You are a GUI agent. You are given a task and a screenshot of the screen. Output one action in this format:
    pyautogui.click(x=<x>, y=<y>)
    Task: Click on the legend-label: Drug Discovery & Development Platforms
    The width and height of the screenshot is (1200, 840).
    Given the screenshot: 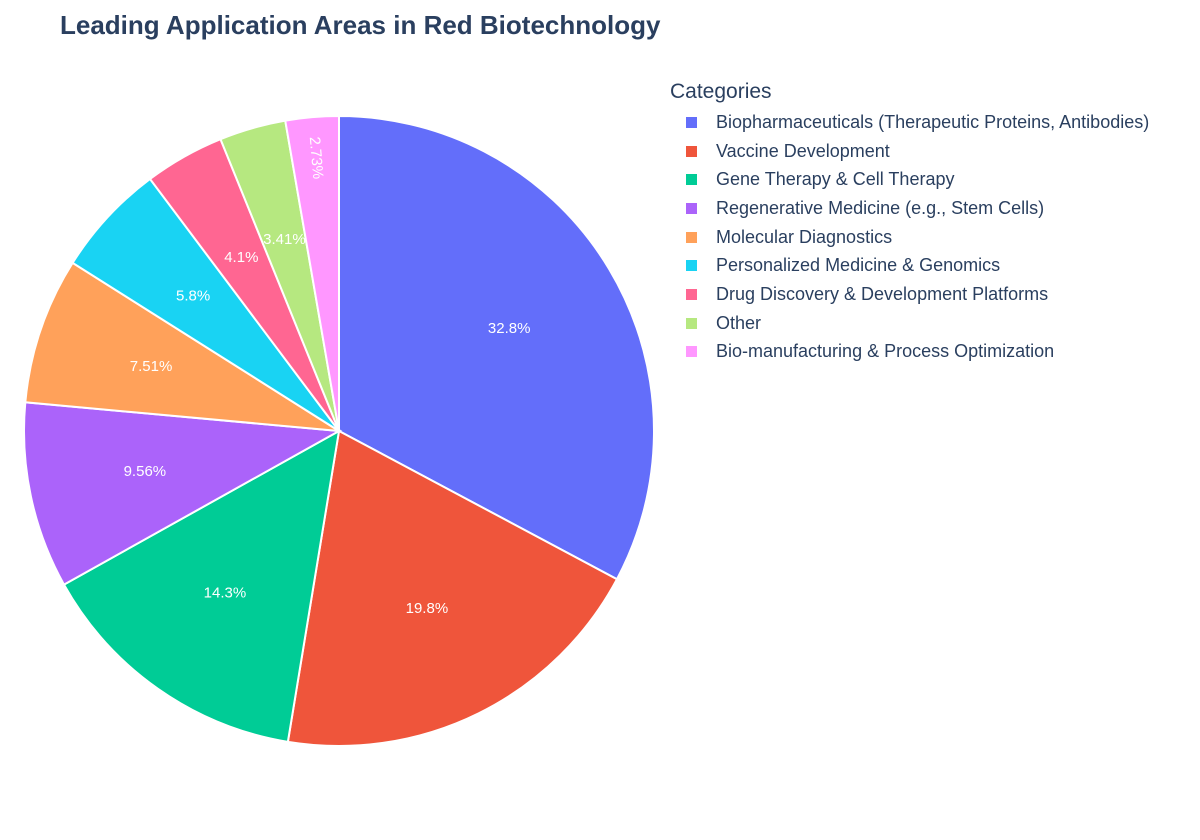 What is the action you would take?
    pyautogui.click(x=882, y=293)
    